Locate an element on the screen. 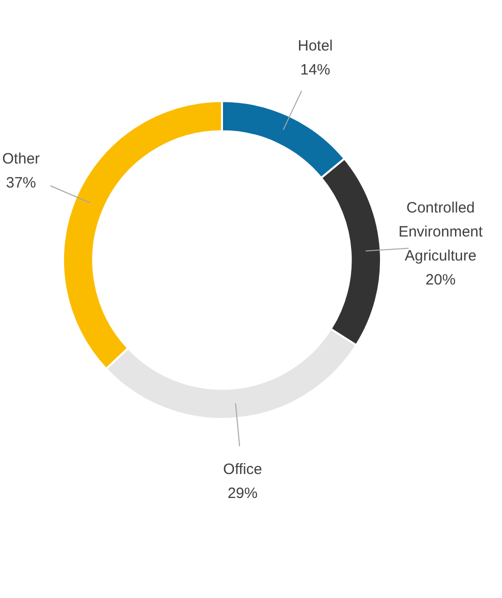 The height and width of the screenshot is (598, 502). slice-label: Other is located at coordinates (21, 159).